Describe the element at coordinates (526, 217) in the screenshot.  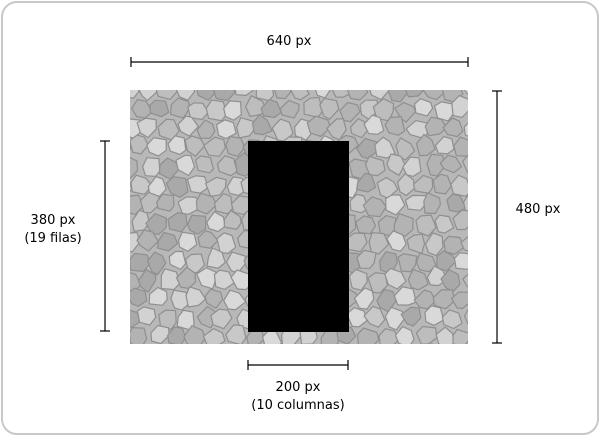
I see `height-dimension: 480 px` at that location.